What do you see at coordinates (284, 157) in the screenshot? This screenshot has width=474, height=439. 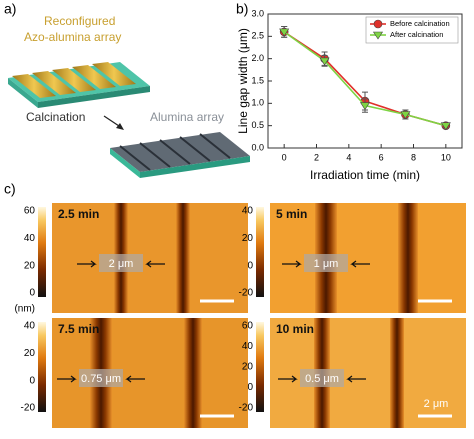 I see `x-tick-label: 0` at bounding box center [284, 157].